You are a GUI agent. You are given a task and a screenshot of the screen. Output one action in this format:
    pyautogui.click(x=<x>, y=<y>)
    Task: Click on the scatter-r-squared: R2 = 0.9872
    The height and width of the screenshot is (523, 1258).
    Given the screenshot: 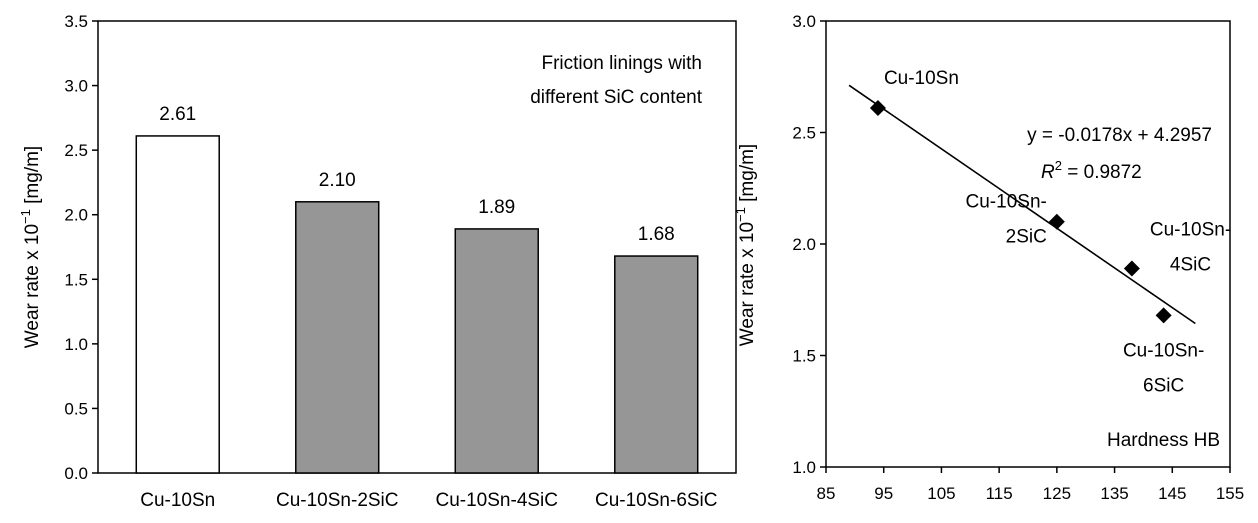 What is the action you would take?
    pyautogui.click(x=1091, y=170)
    